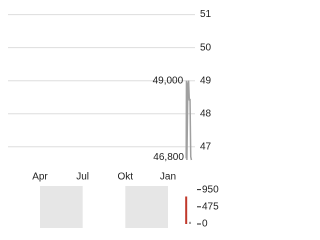 The width and height of the screenshot is (320, 240). What do you see at coordinates (82, 177) in the screenshot?
I see `x-tick-label: Jul` at bounding box center [82, 177].